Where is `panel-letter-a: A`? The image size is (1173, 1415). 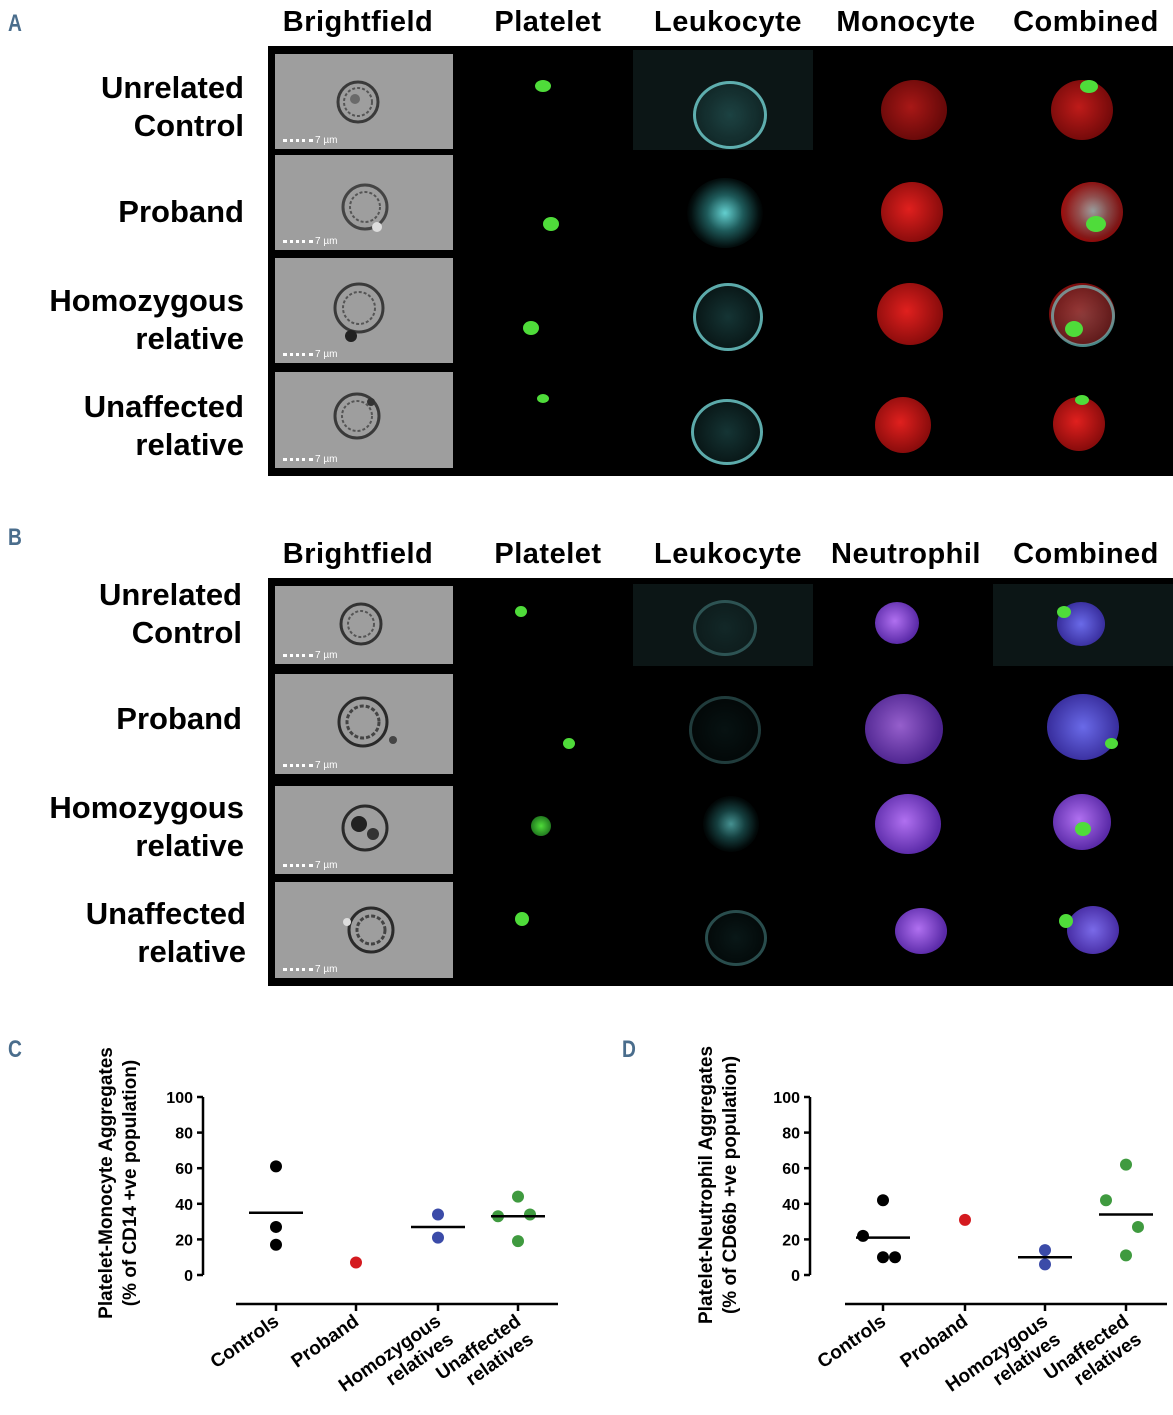 panel-letter-a: A is located at coordinates (15, 23).